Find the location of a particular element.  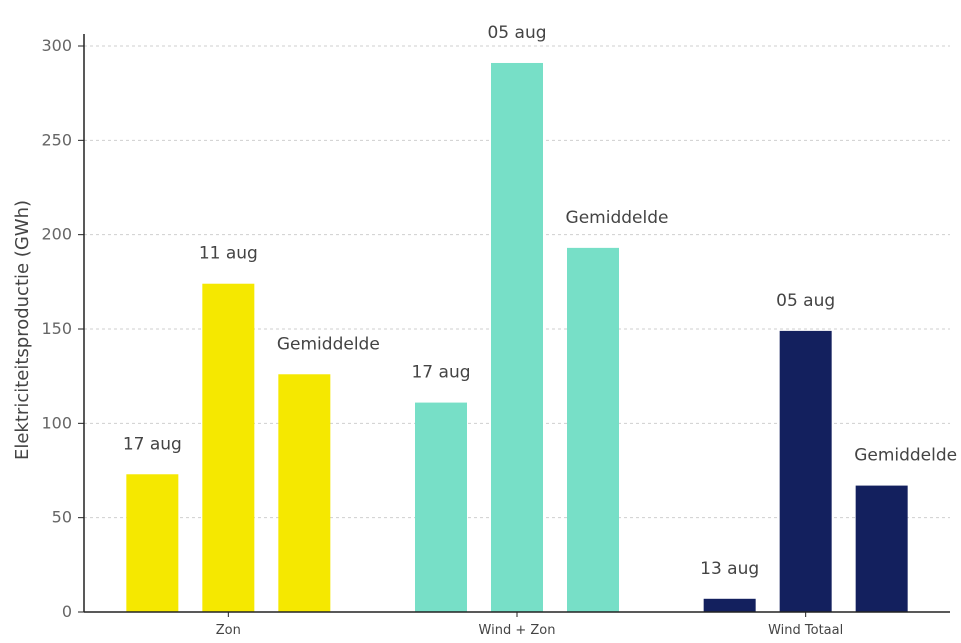

y-axis-label: Elektriciteitsproductie (GWh) is located at coordinates (22, 330).